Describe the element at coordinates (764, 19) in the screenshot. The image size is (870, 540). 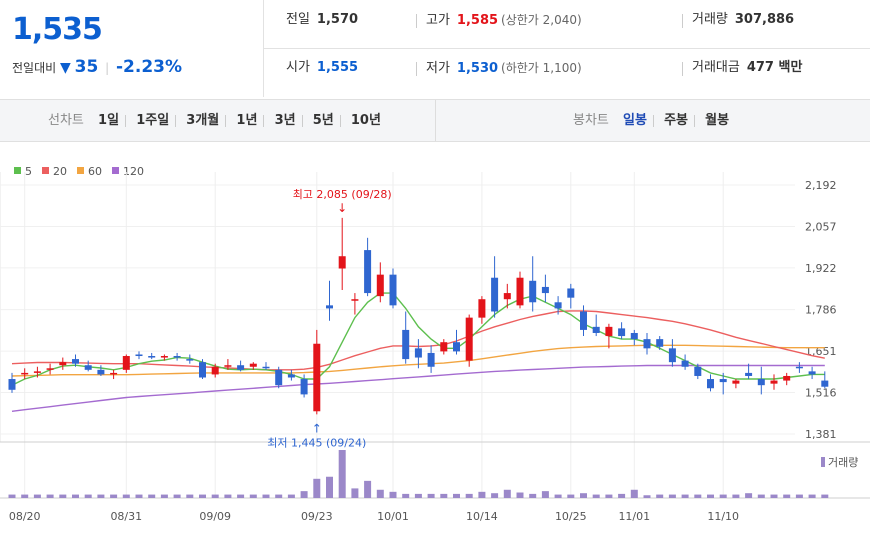
I see `volume-value: 307,886` at that location.